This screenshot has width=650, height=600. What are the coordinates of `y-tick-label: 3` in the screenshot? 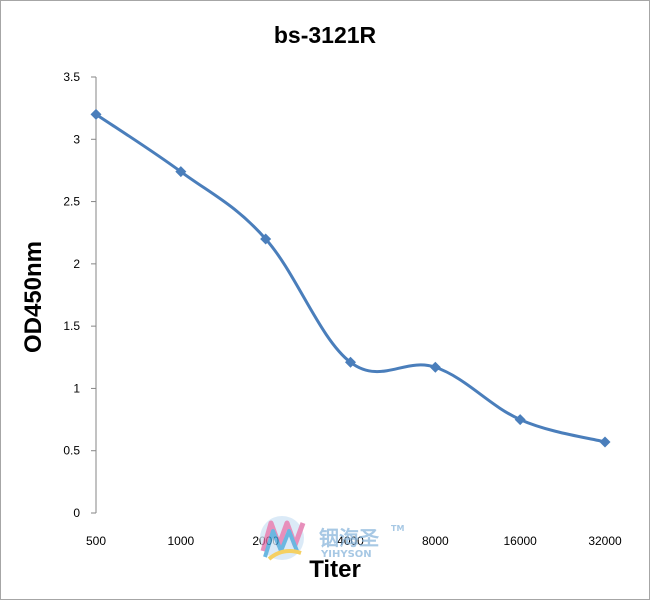 It's located at (76, 139).